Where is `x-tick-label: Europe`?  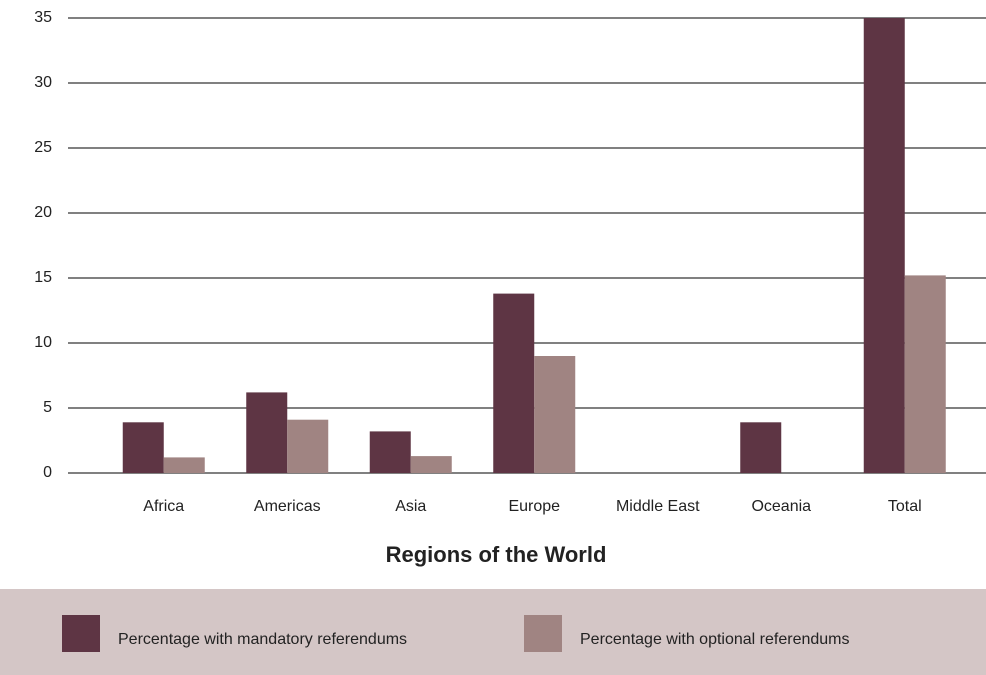 x-tick-label: Europe is located at coordinates (534, 506).